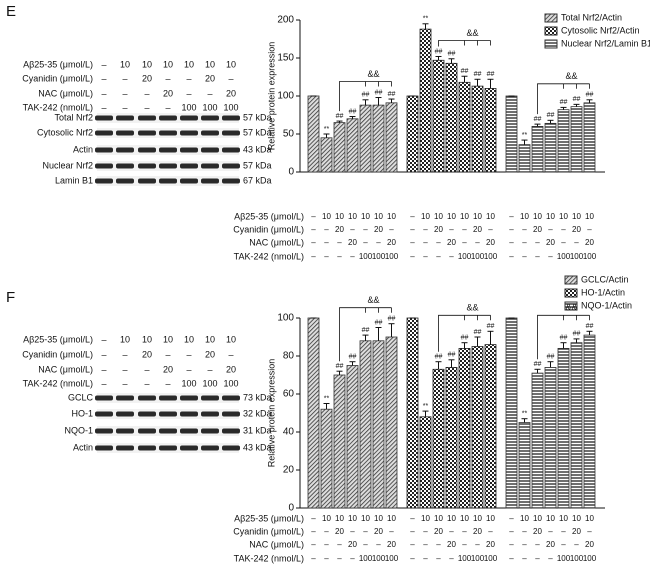  I want to click on y-tick-label: 0, so click(291, 508).